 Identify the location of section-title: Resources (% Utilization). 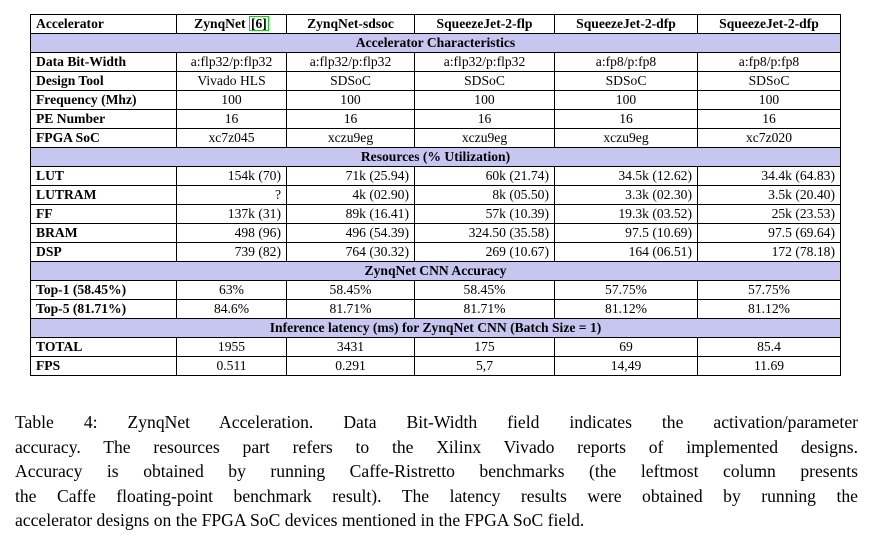
(435, 157).